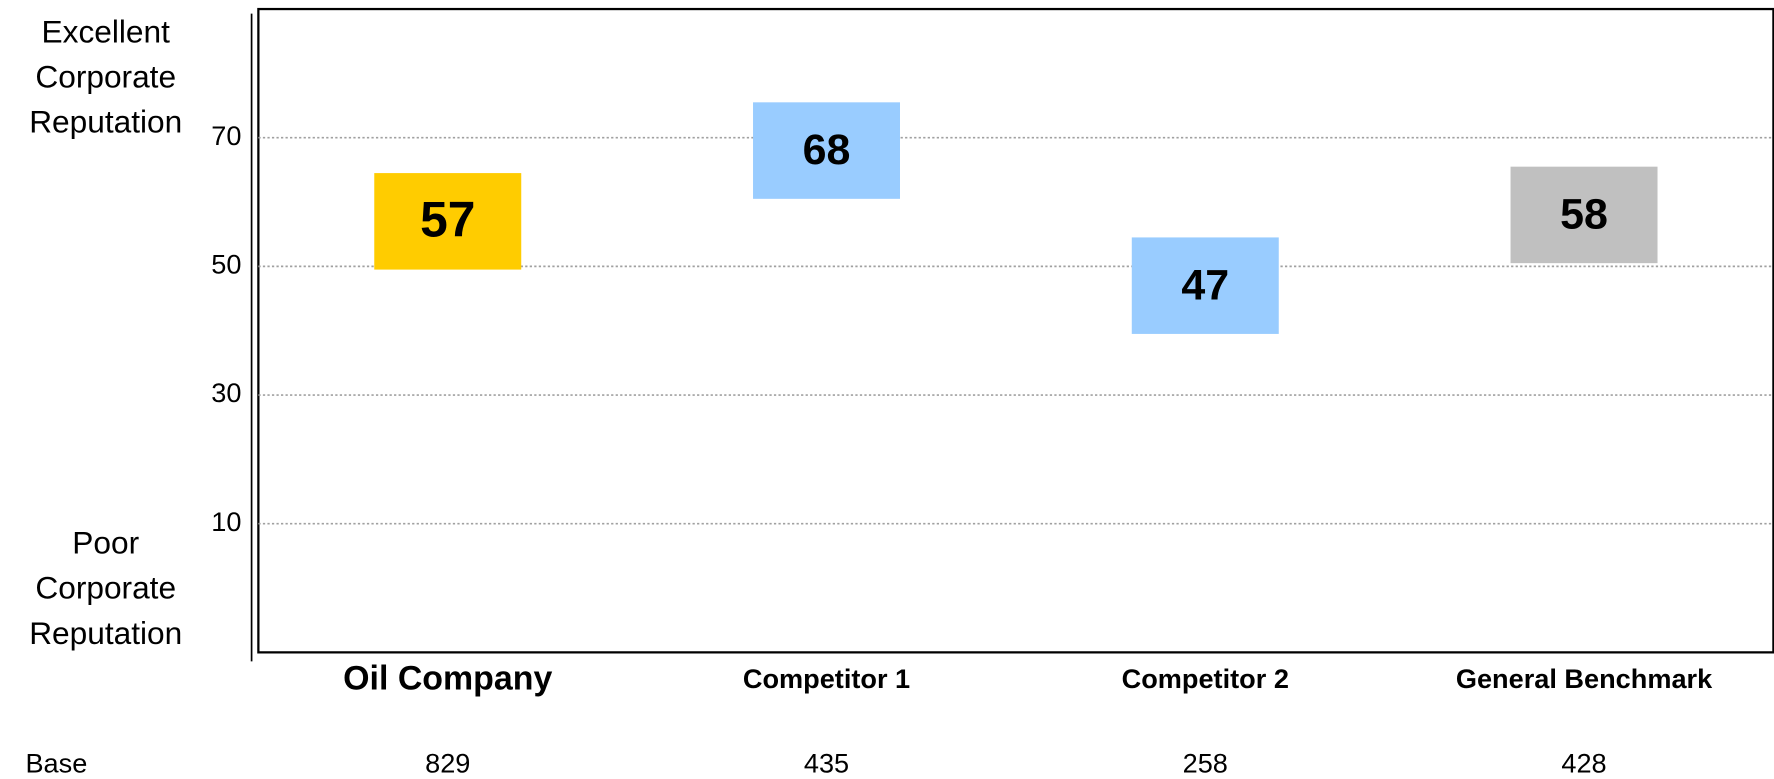  Describe the element at coordinates (226, 392) in the screenshot. I see `y-tick-label: 30` at that location.